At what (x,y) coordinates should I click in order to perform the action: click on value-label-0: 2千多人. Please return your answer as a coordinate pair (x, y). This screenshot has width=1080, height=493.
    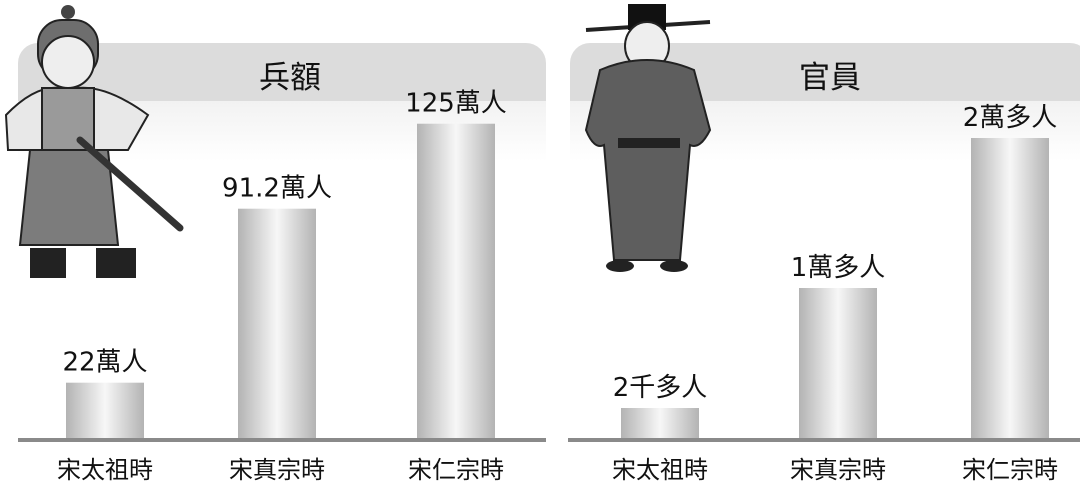
    Looking at the image, I should click on (660, 388).